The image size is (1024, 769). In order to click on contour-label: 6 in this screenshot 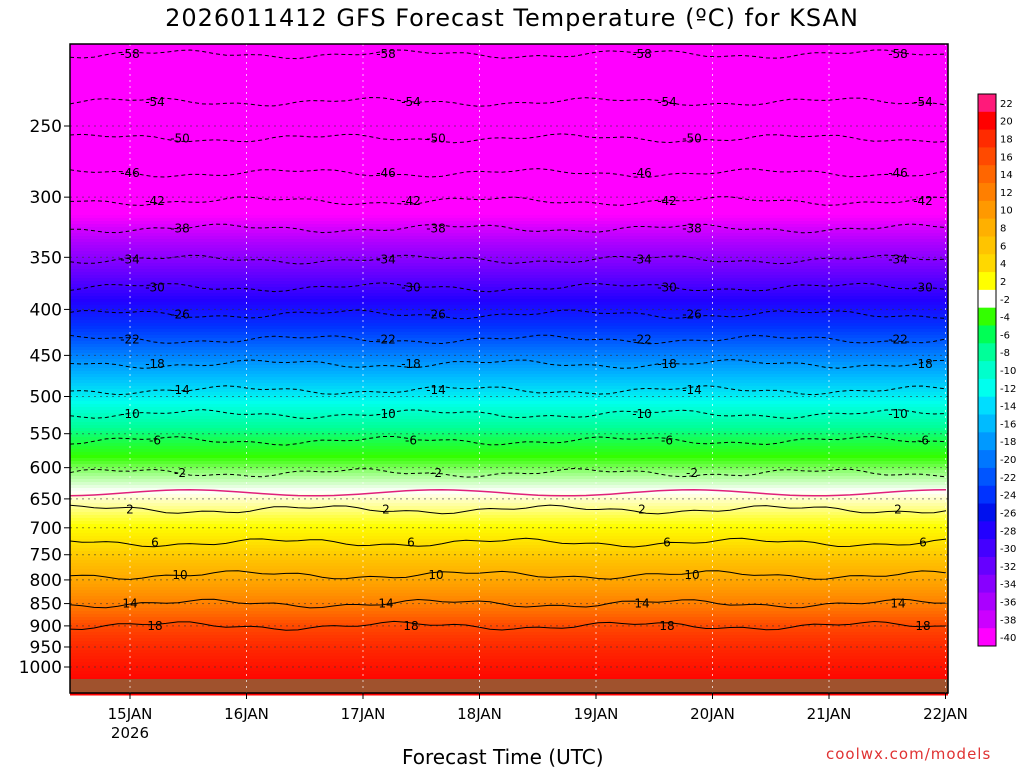, I will do `click(155, 543)`.